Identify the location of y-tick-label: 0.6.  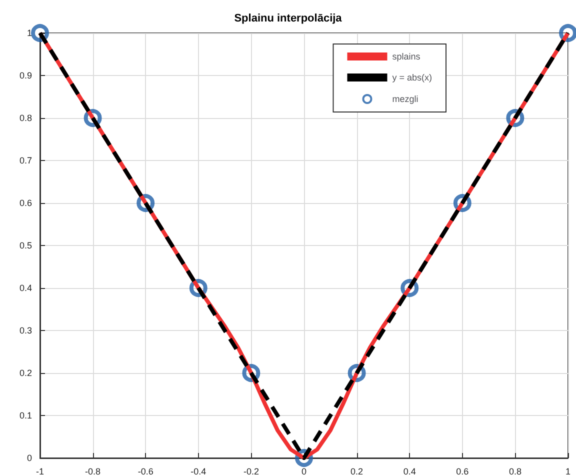
(25, 203).